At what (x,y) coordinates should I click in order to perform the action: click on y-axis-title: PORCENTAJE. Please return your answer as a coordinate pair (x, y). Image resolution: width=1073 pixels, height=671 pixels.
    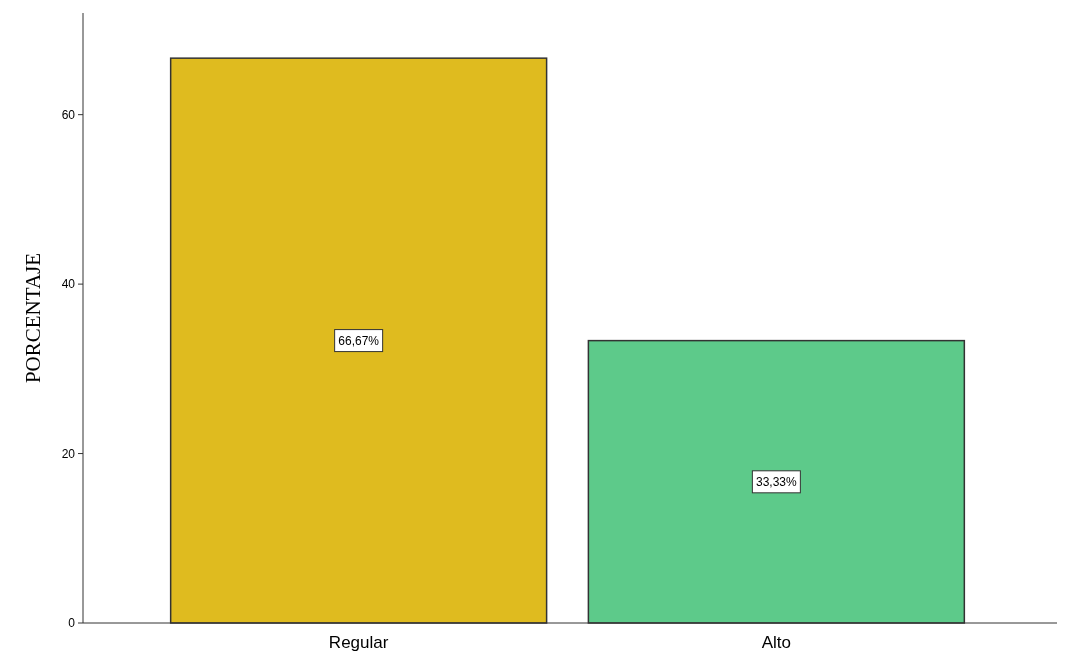
    Looking at the image, I should click on (33, 318).